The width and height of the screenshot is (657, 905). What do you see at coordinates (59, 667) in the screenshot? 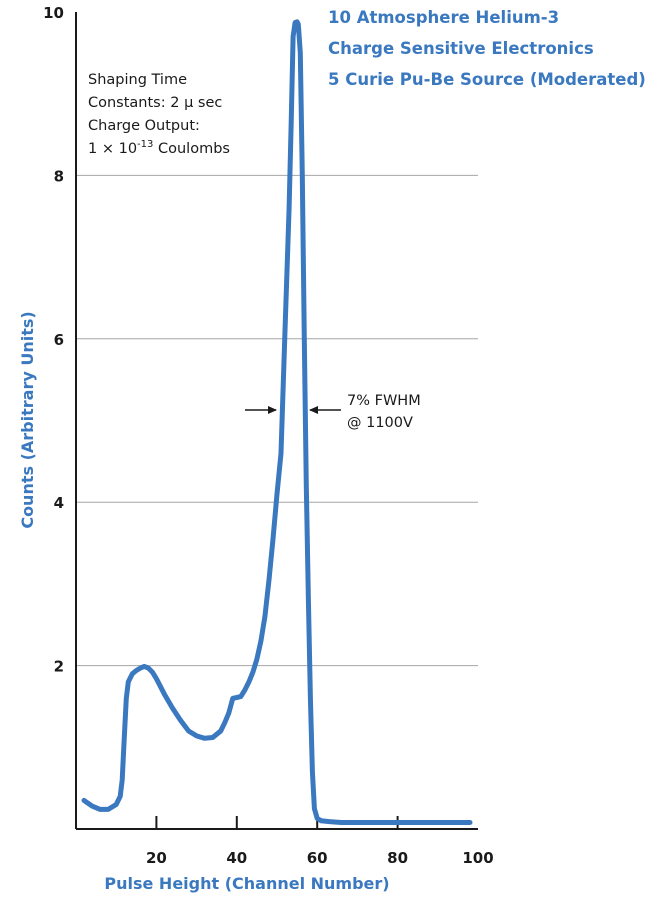
I see `y-tick-label-2: 2` at bounding box center [59, 667].